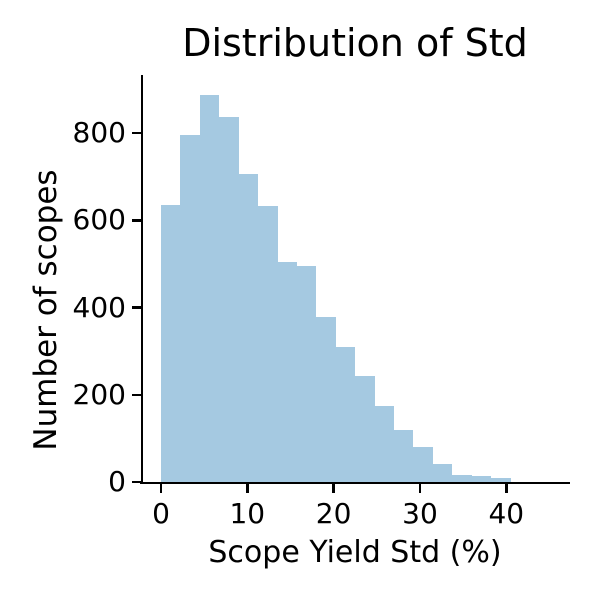 The height and width of the screenshot is (600, 600). What do you see at coordinates (247, 513) in the screenshot?
I see `x-tick-label: 10` at bounding box center [247, 513].